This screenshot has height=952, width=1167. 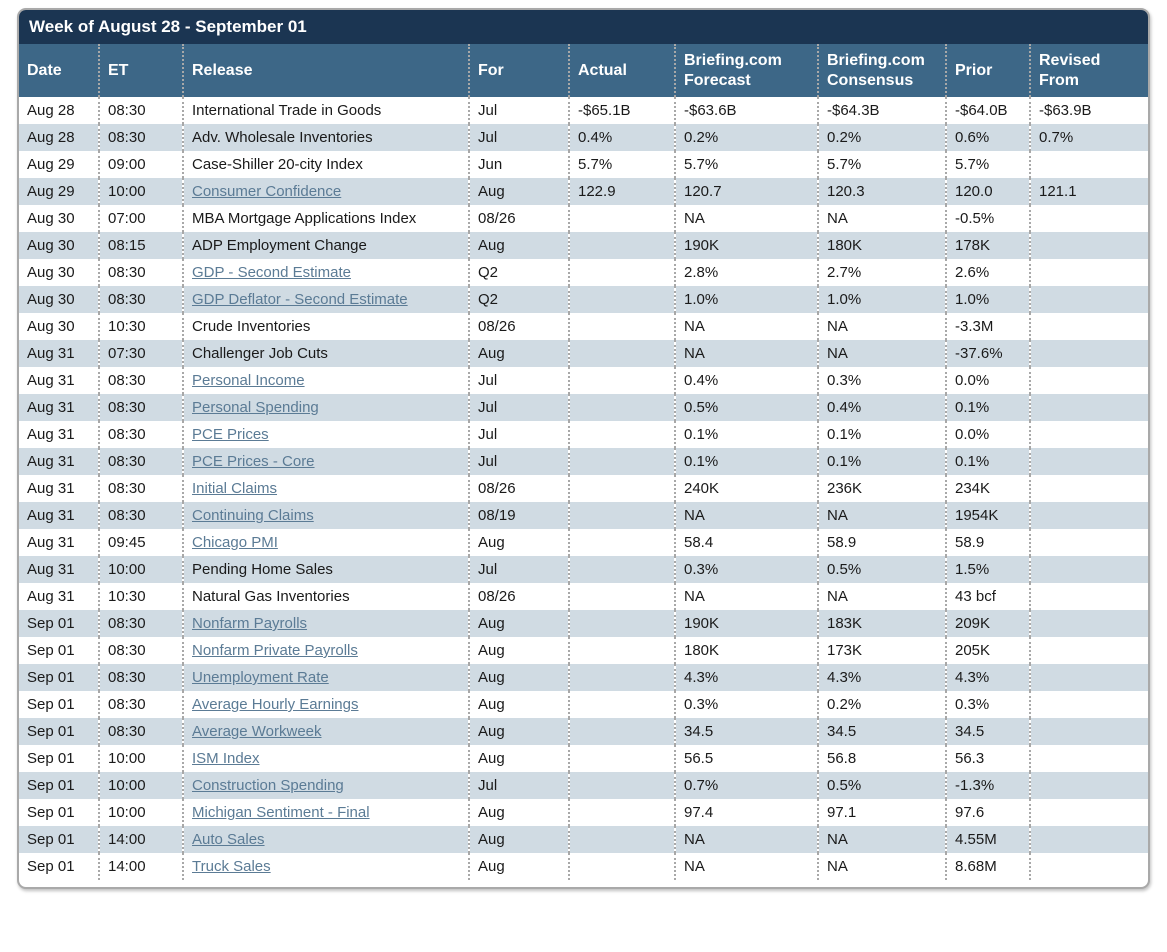 I want to click on cell-prior: -1.3%, so click(x=987, y=785).